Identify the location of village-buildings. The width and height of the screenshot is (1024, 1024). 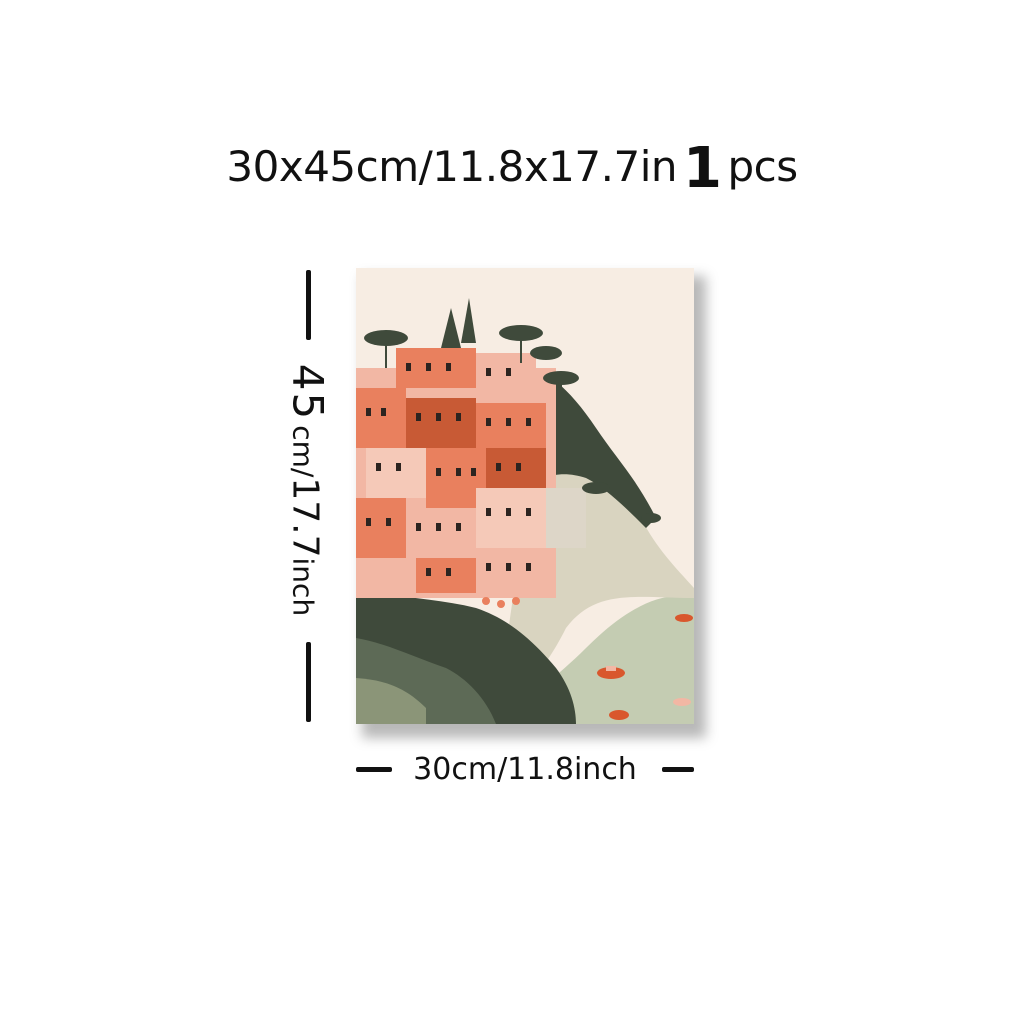
(471, 473).